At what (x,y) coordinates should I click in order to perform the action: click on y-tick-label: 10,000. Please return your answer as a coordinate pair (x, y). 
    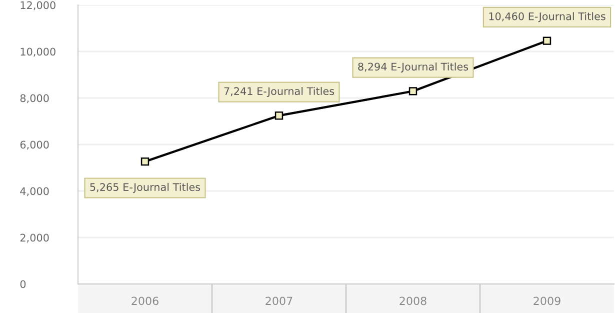
    Looking at the image, I should click on (38, 52).